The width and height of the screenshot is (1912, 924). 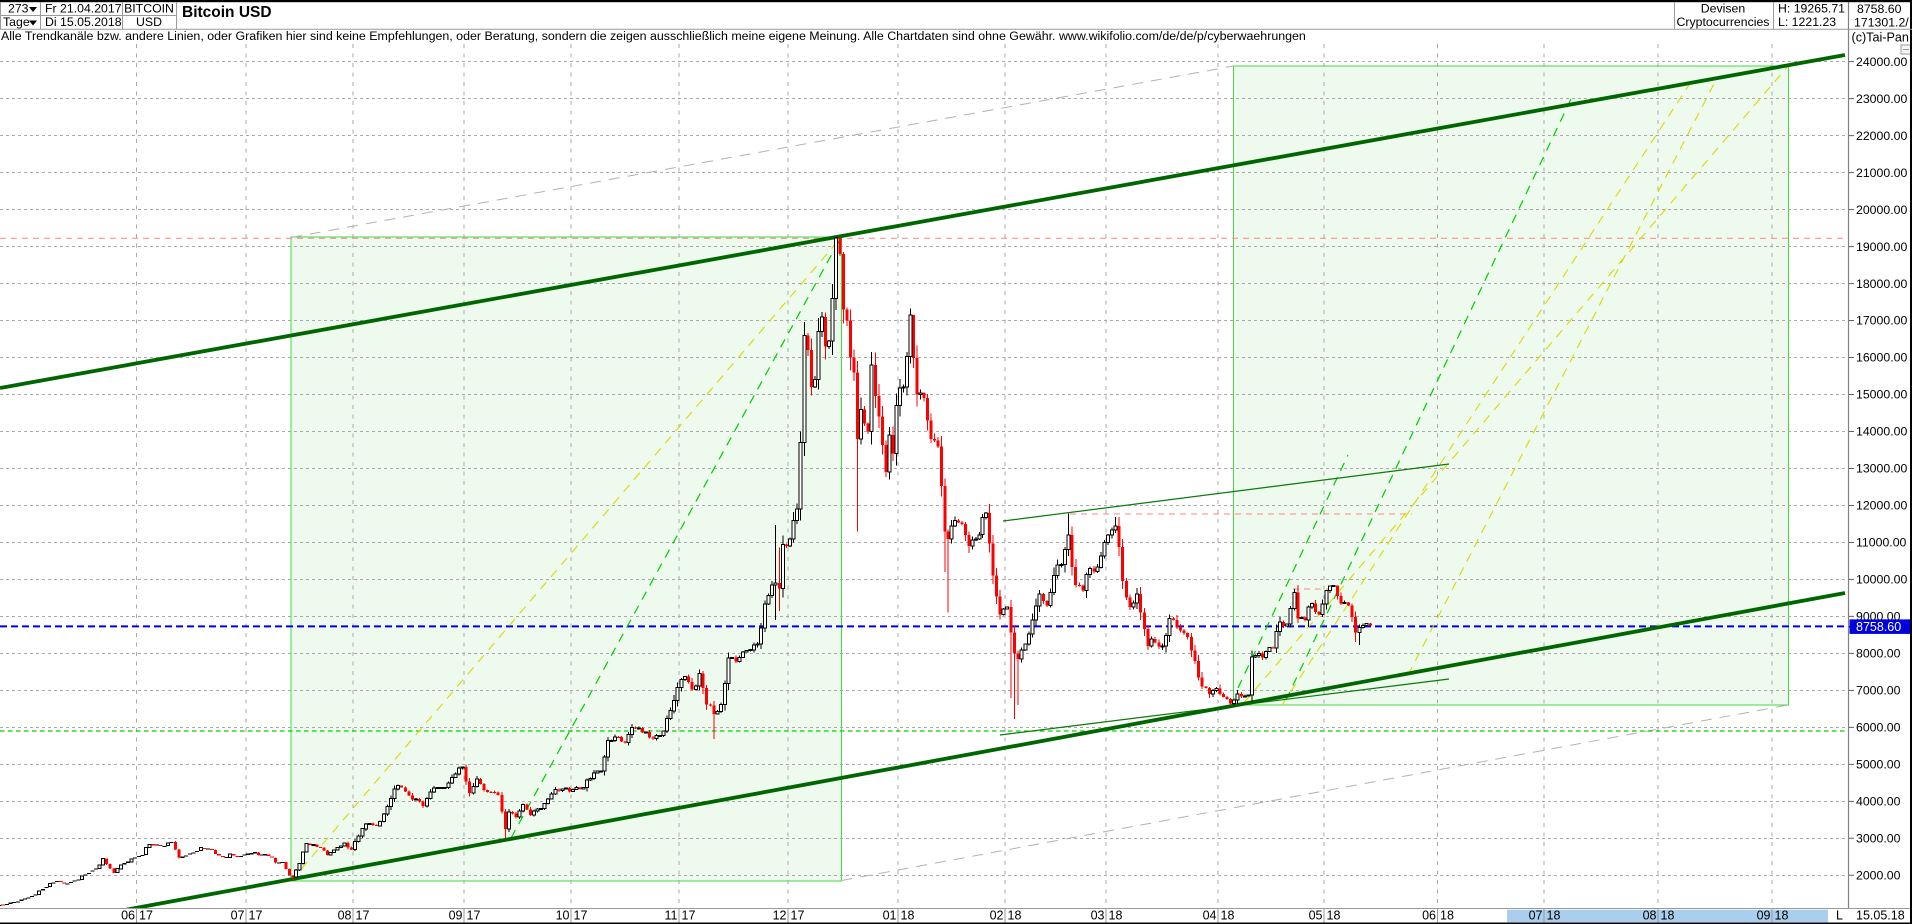 What do you see at coordinates (1881, 284) in the screenshot?
I see `svg-text: 18000.00` at bounding box center [1881, 284].